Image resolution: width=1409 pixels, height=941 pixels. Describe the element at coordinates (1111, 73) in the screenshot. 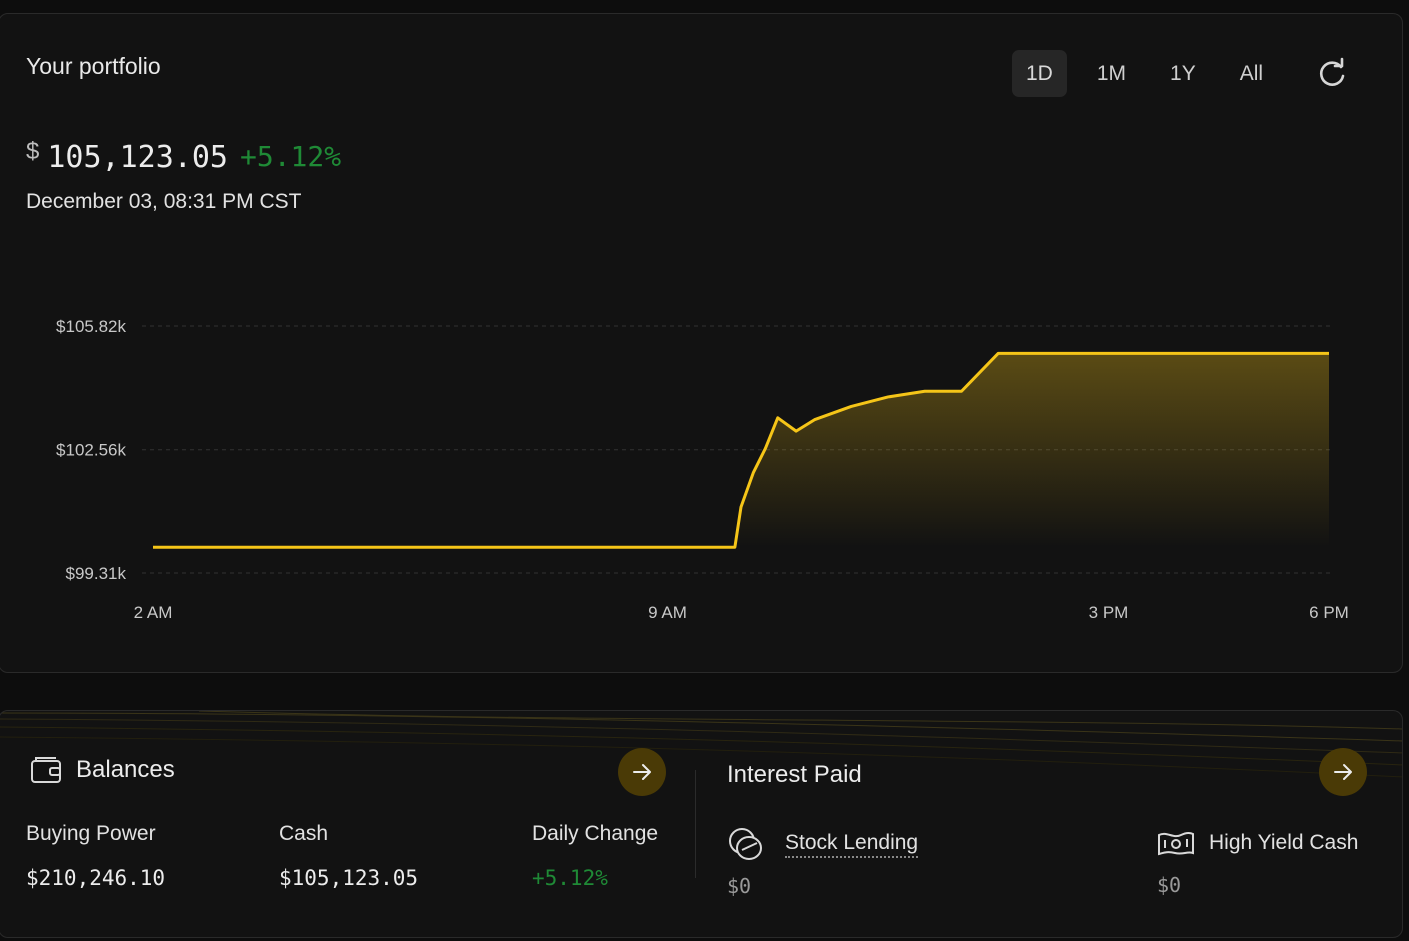

I see `range-tab-1m: 1M` at that location.